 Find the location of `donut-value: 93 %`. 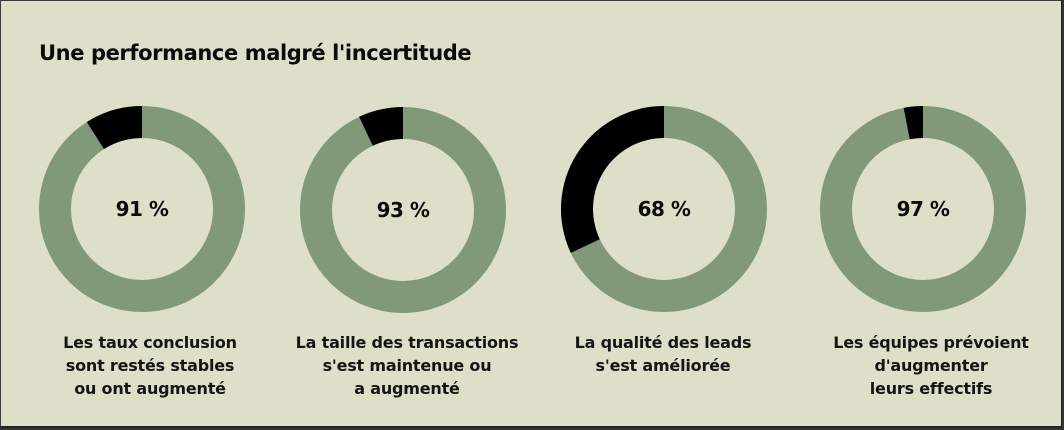

donut-value: 93 % is located at coordinates (403, 210).